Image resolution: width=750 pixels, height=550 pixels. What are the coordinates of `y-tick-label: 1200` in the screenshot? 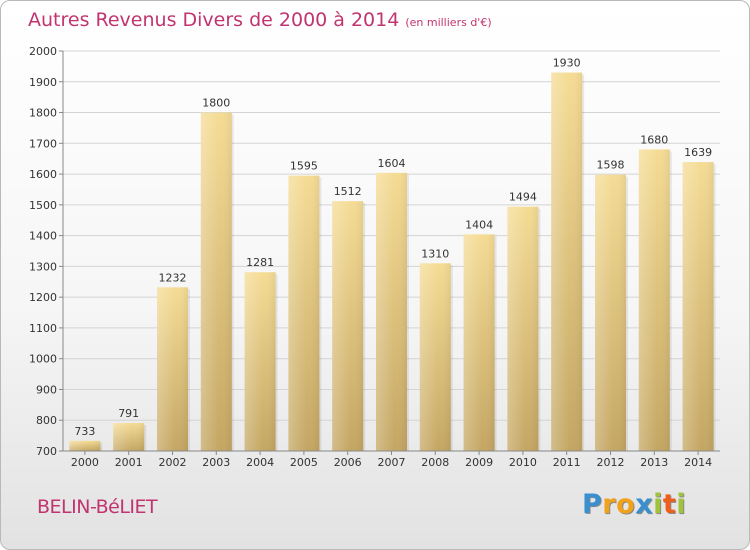 It's located at (43, 297).